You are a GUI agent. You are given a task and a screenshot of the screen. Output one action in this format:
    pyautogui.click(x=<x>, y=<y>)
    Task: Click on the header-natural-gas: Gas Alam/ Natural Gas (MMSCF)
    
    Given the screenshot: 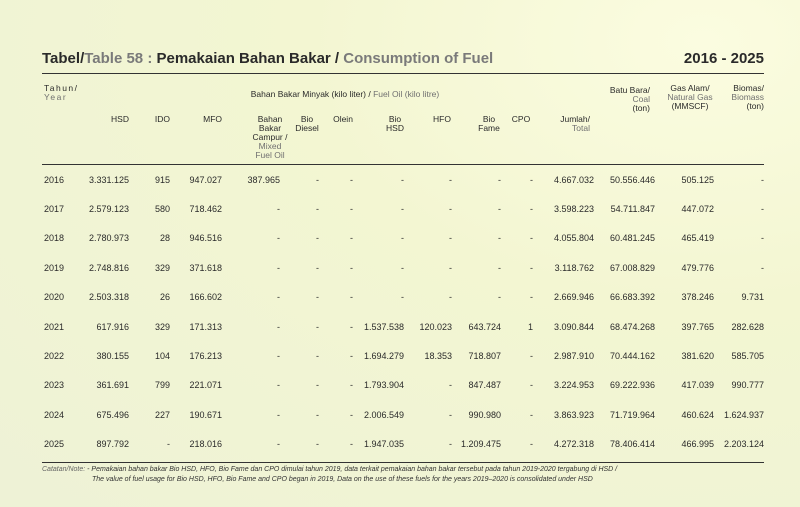 What is the action you would take?
    pyautogui.click(x=690, y=97)
    